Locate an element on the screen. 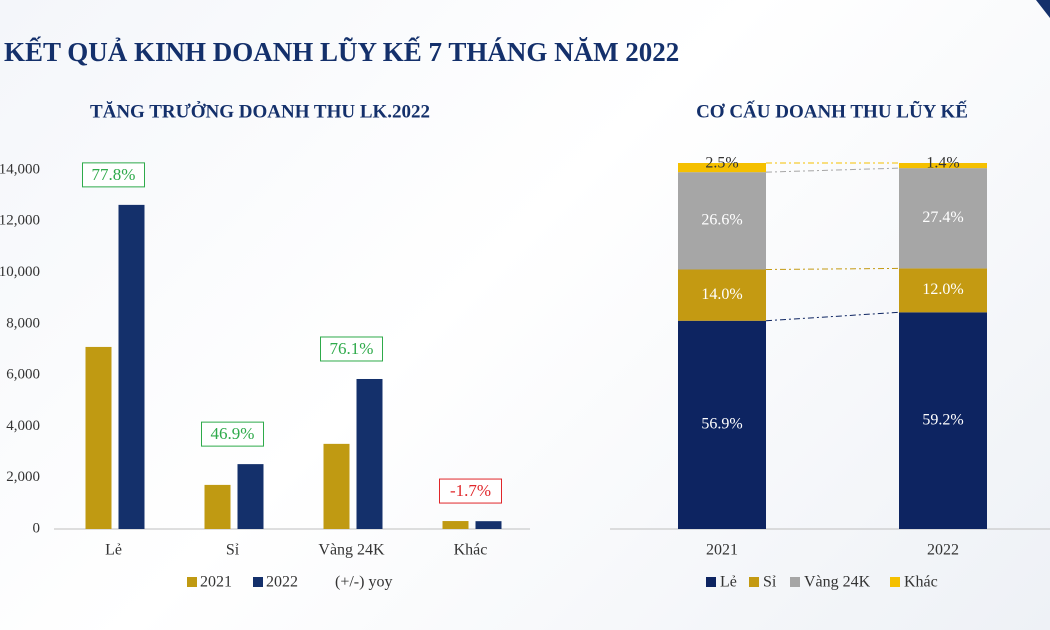 The height and width of the screenshot is (630, 1050). yoy-label: 76.1% is located at coordinates (352, 348).